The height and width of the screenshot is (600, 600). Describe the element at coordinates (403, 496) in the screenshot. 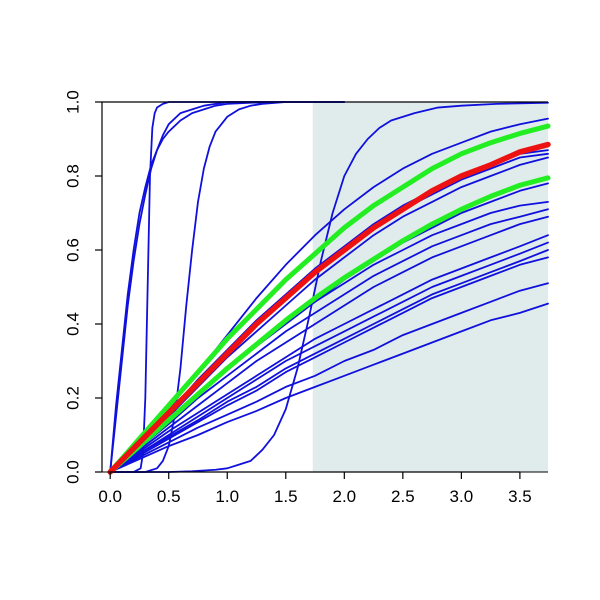

I see `x-tick-label: 2.5` at that location.